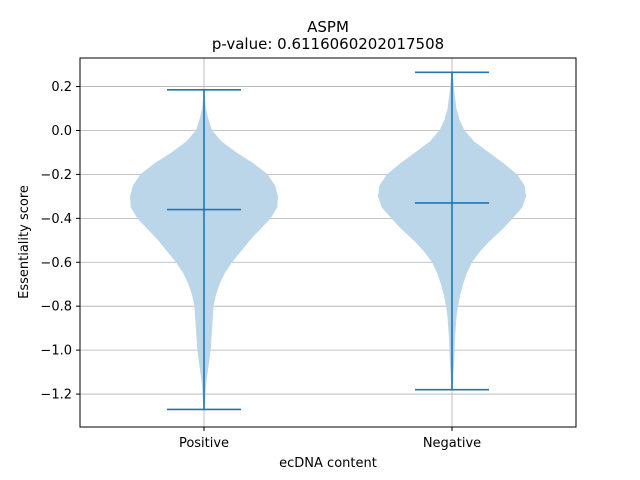  I want to click on y-tick-label: −1.0, so click(56, 351).